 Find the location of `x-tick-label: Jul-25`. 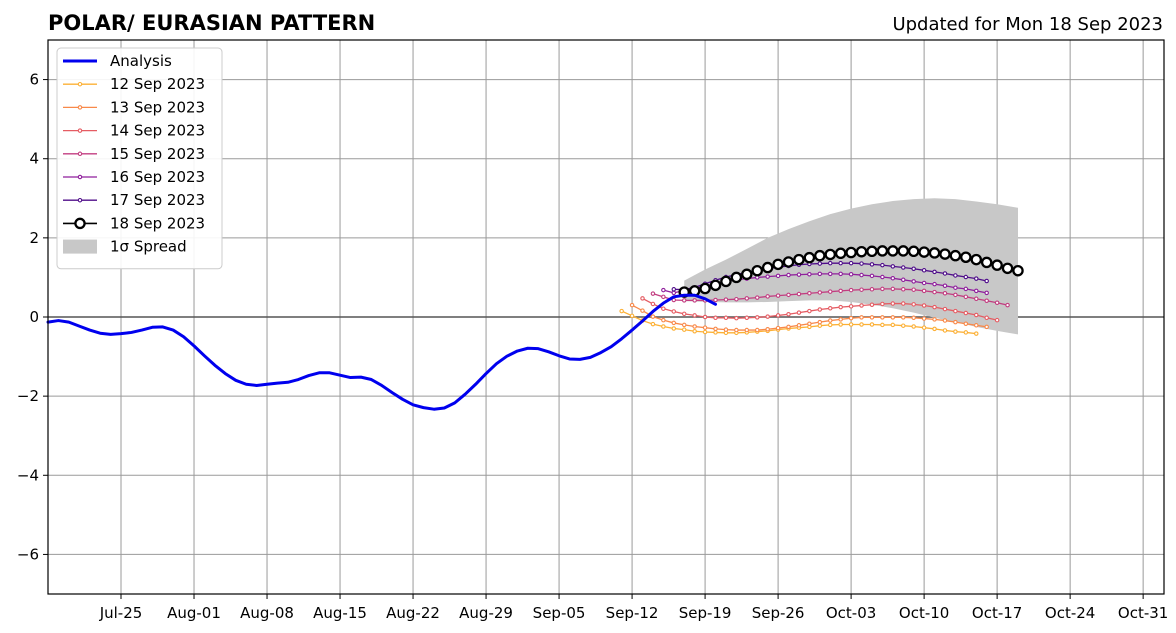

x-tick-label: Jul-25 is located at coordinates (121, 613).